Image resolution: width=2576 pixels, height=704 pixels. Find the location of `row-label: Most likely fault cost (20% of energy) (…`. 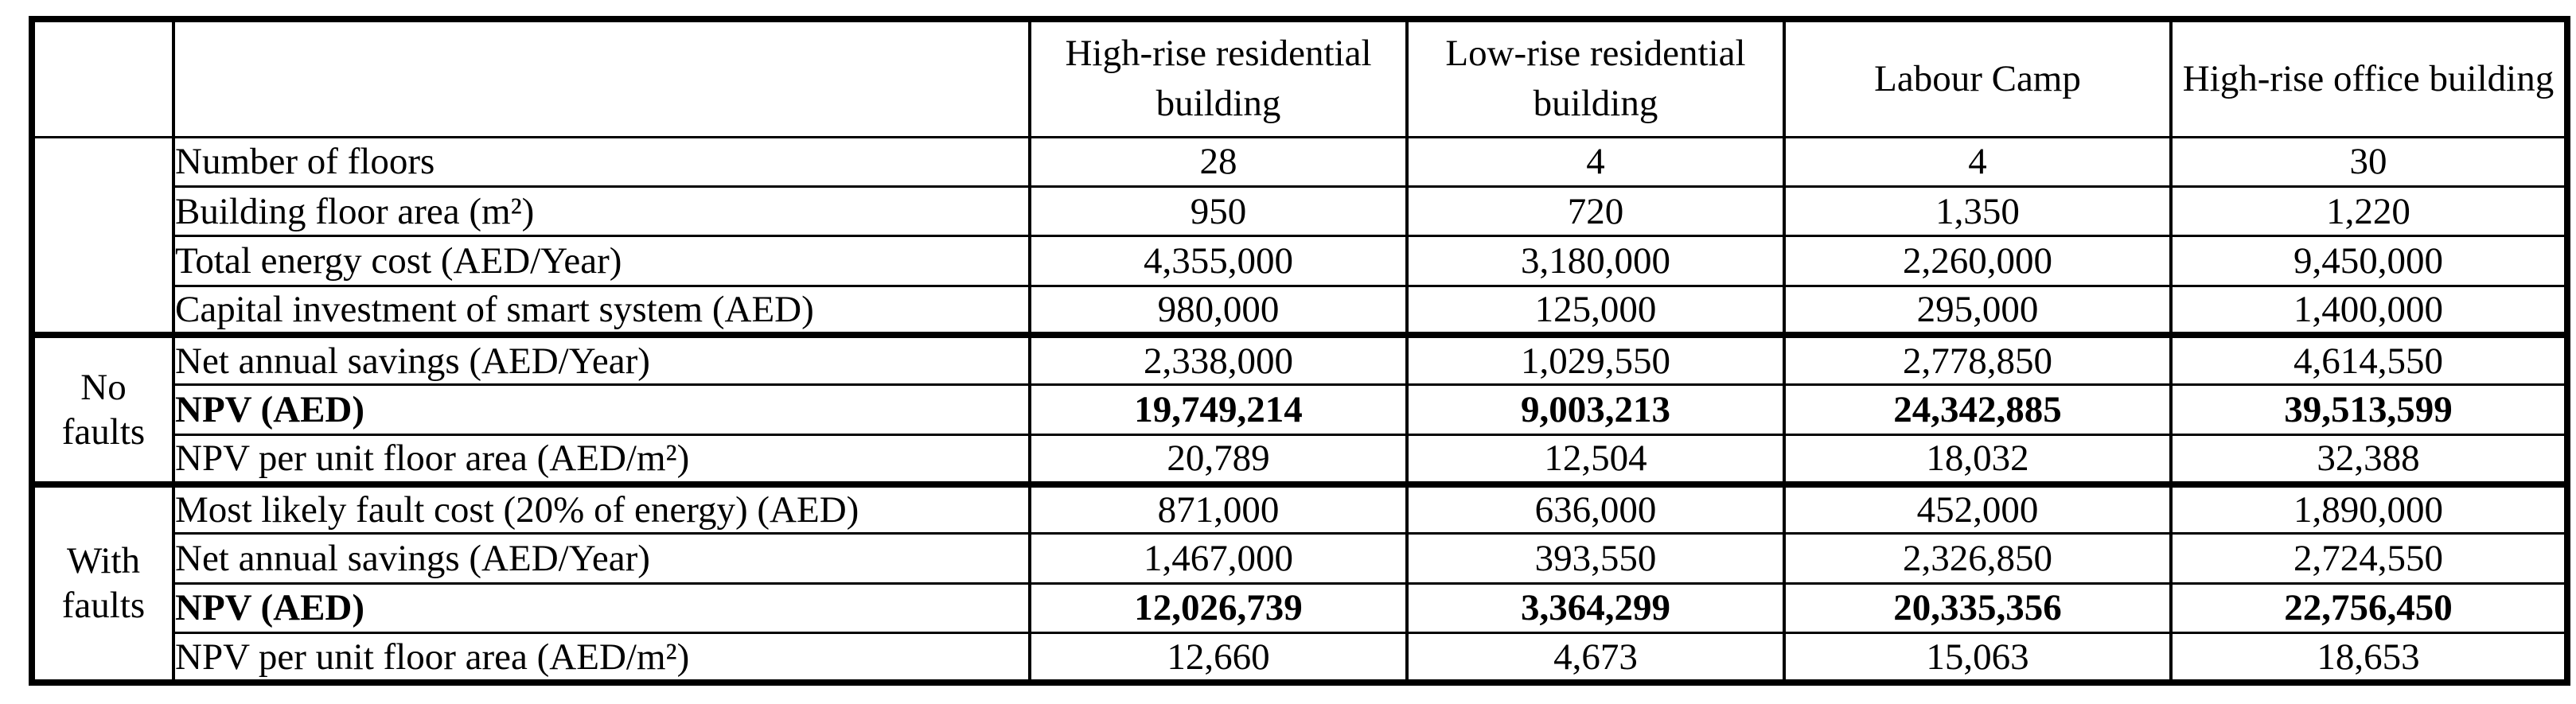

row-label: Most likely fault cost (20% of energy) (… is located at coordinates (601, 507).